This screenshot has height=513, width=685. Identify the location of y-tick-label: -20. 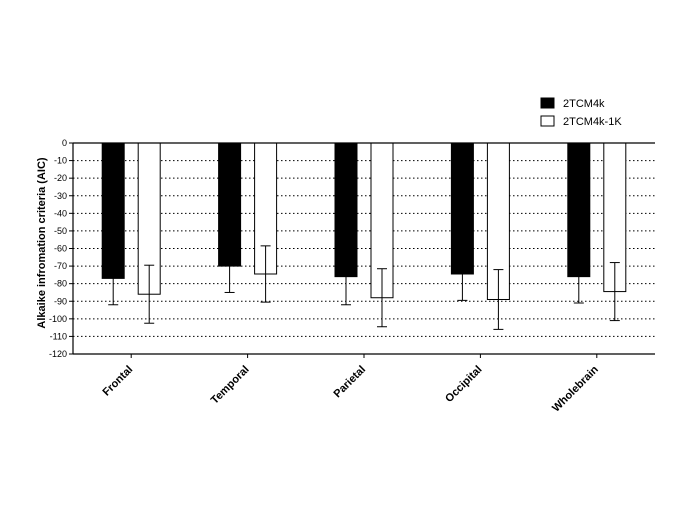
(60, 178).